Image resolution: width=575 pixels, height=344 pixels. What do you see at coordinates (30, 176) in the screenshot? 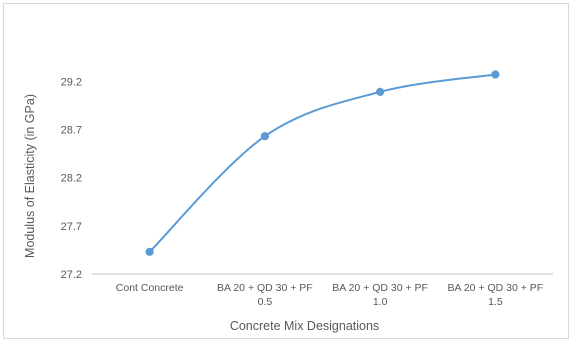
I see `y-axis-title: Modulus of Elasticity (in GPa)` at bounding box center [30, 176].